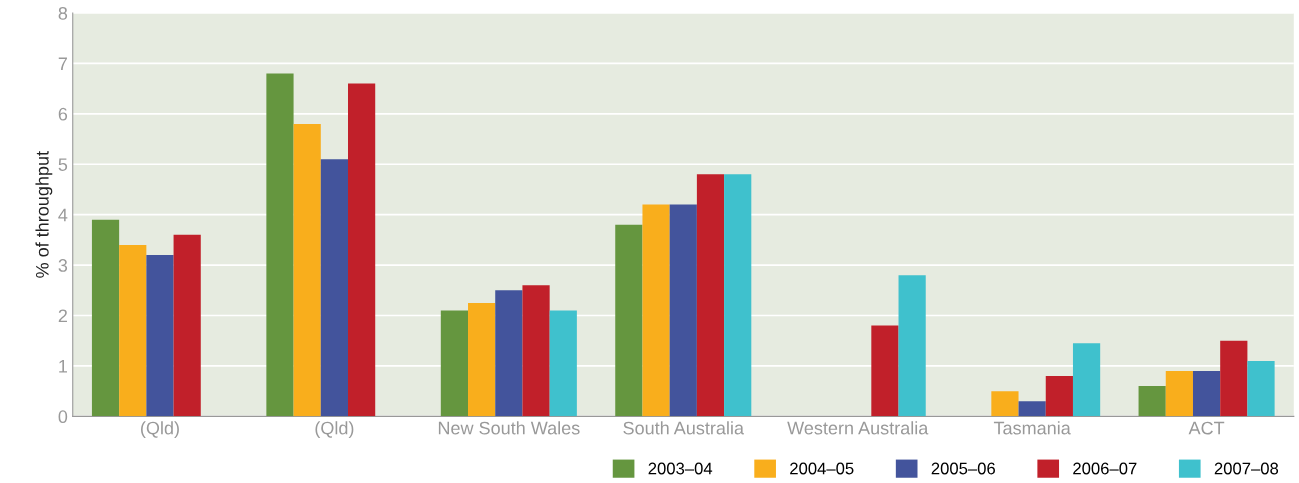 The image size is (1299, 483). I want to click on x-tick-label: Western Australia, so click(858, 428).